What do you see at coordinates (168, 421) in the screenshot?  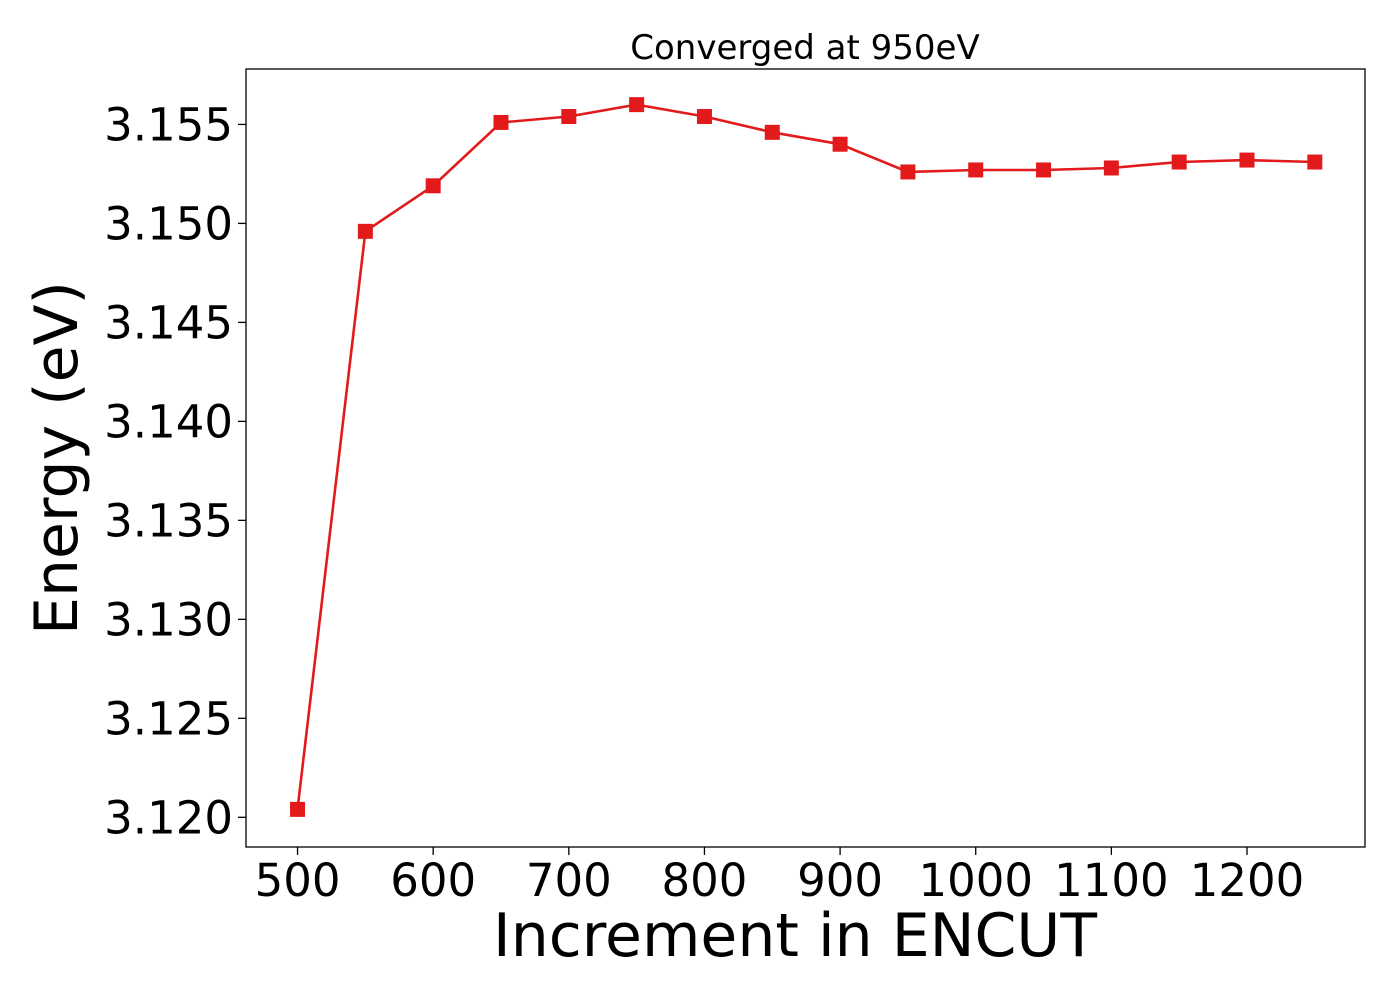 I see `y-tick-label: 3.140` at bounding box center [168, 421].